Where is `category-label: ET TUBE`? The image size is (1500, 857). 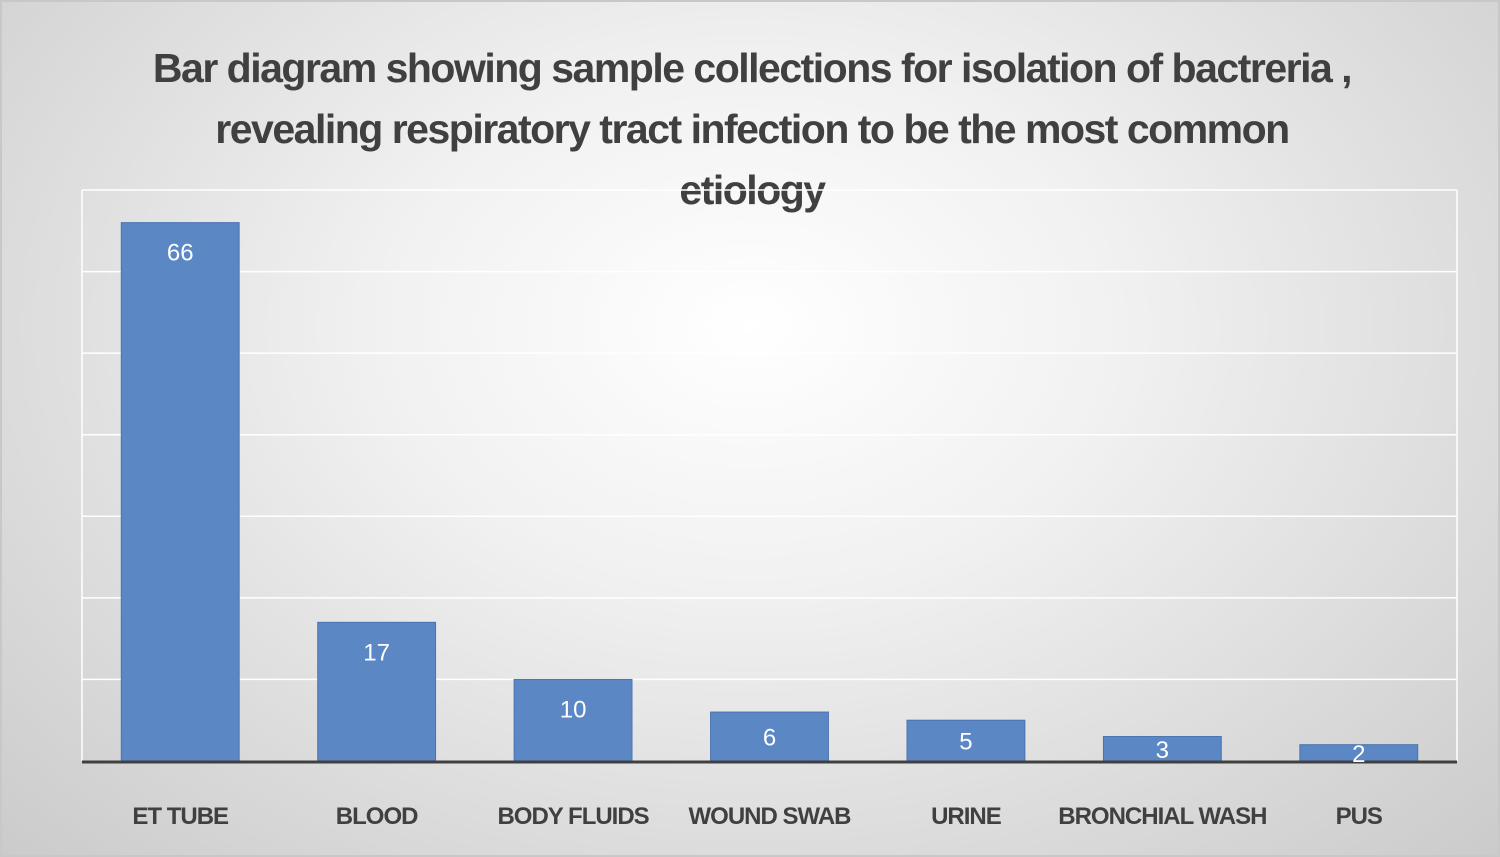
category-label: ET TUBE is located at coordinates (180, 816).